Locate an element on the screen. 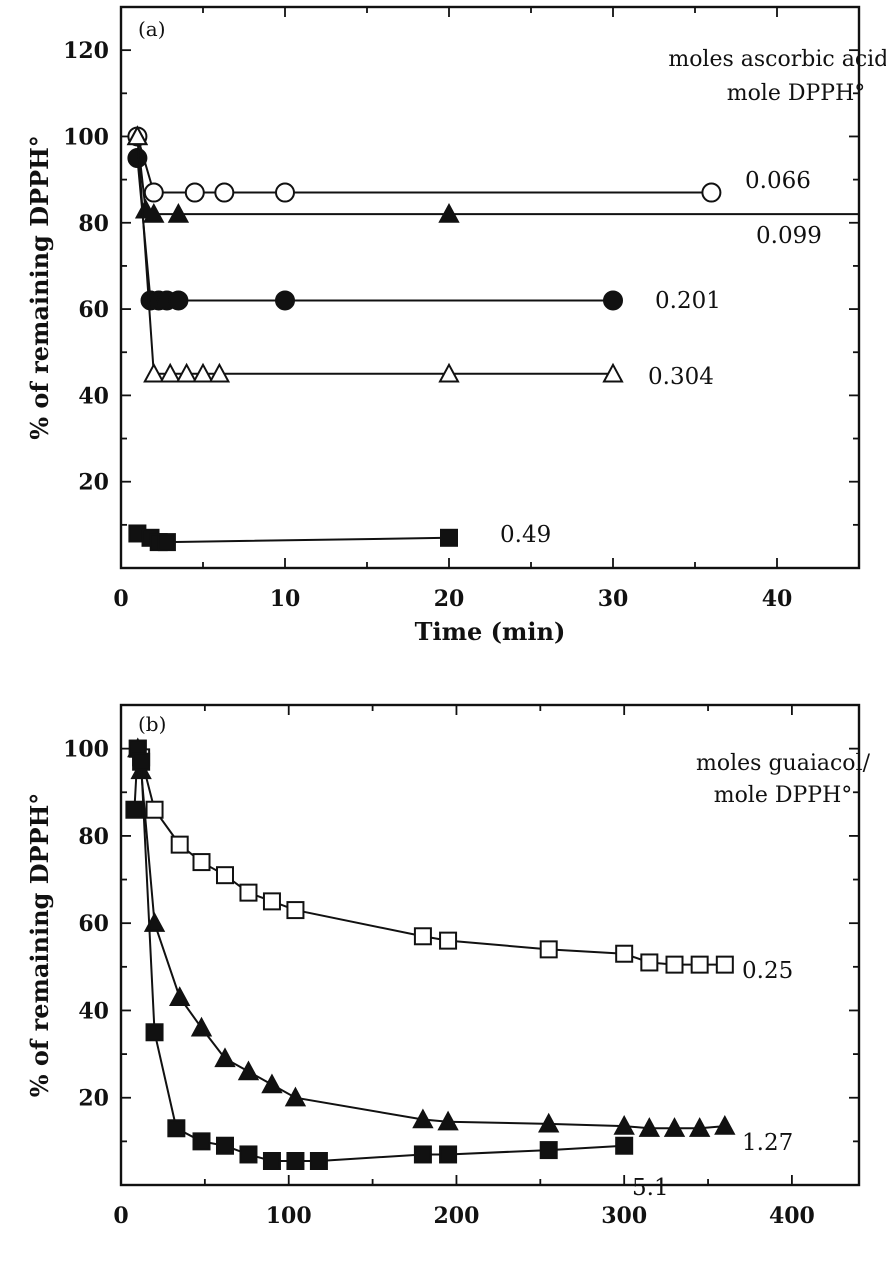 This screenshot has height=1268, width=886. y-tick-label: 120 is located at coordinates (86, 51).